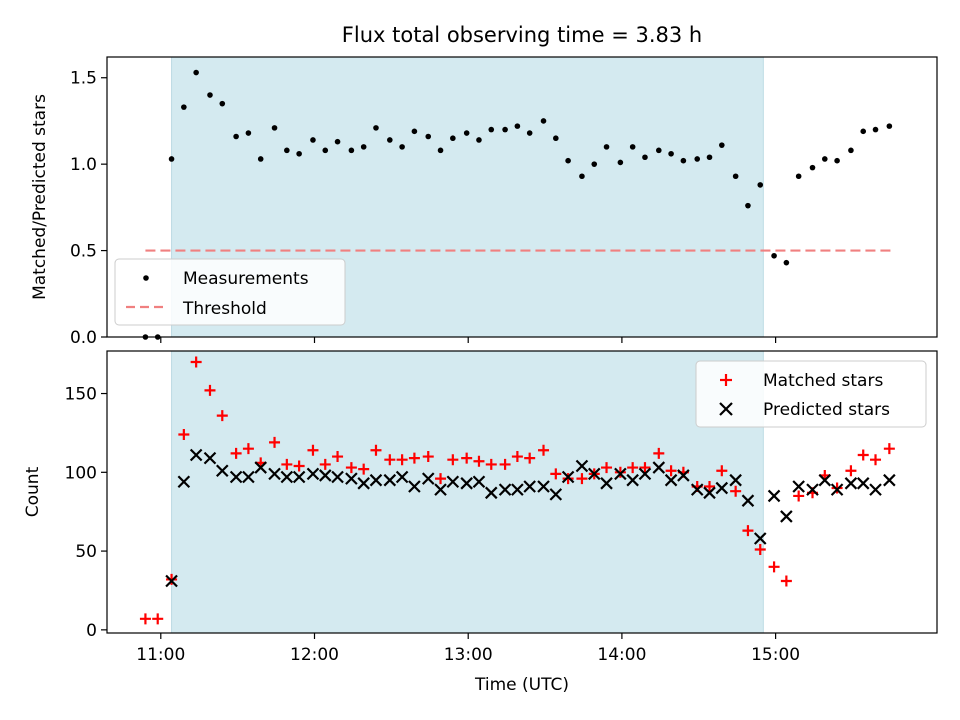 Image resolution: width=960 pixels, height=720 pixels. I want to click on y-tick-label: 150, so click(81, 395).